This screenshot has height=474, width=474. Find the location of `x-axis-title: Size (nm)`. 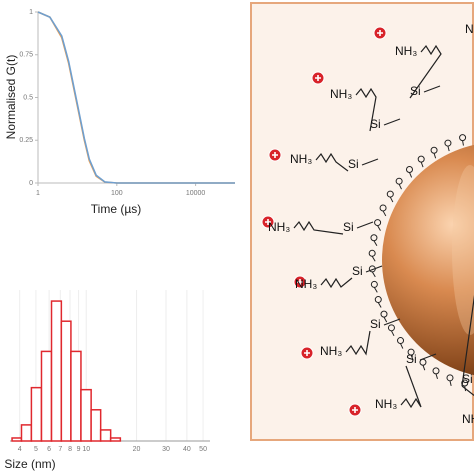

x-axis-title: Size (nm) is located at coordinates (29, 464).